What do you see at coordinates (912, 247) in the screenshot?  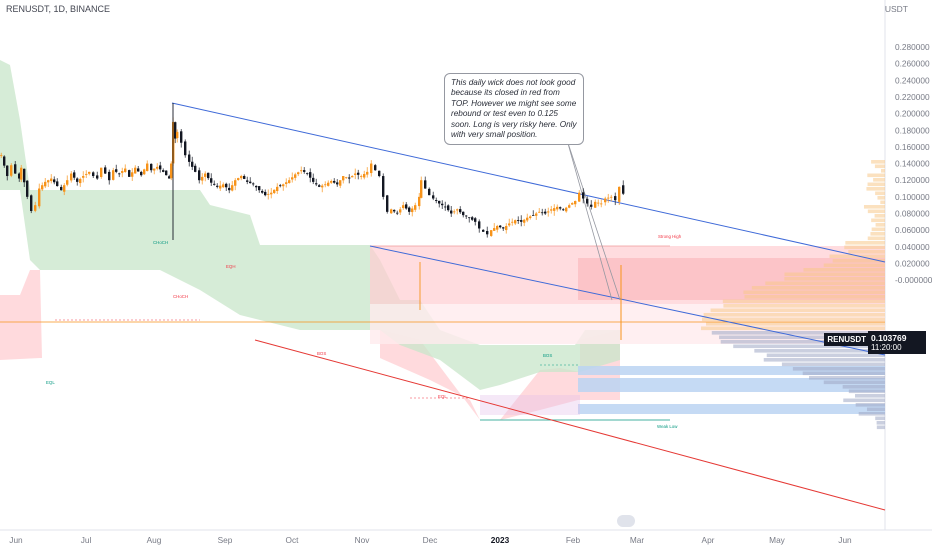 I see `y-axis-tick-label: 0.040000` at bounding box center [912, 247].